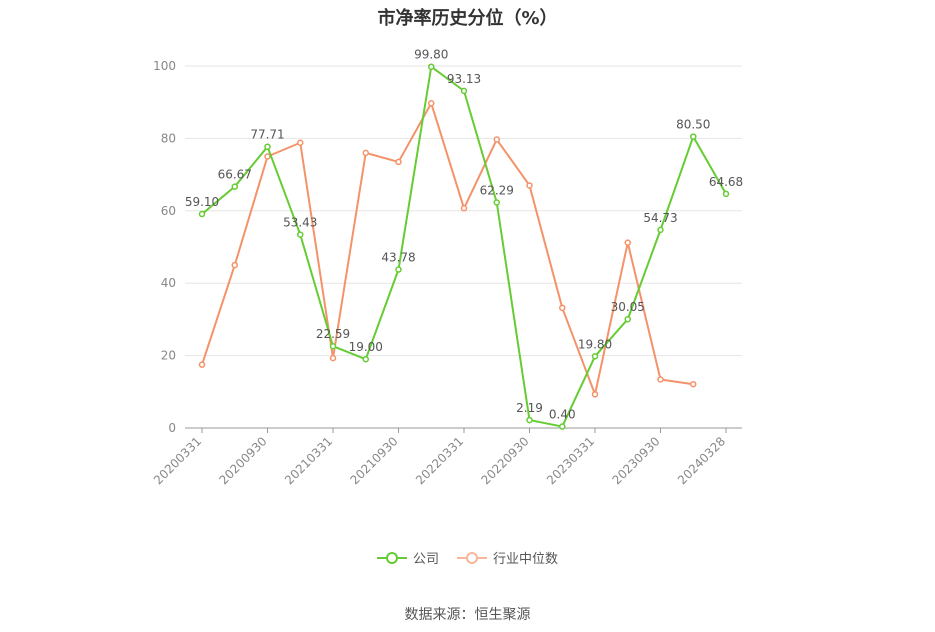  I want to click on legend-company-label: 公司, so click(425, 559).